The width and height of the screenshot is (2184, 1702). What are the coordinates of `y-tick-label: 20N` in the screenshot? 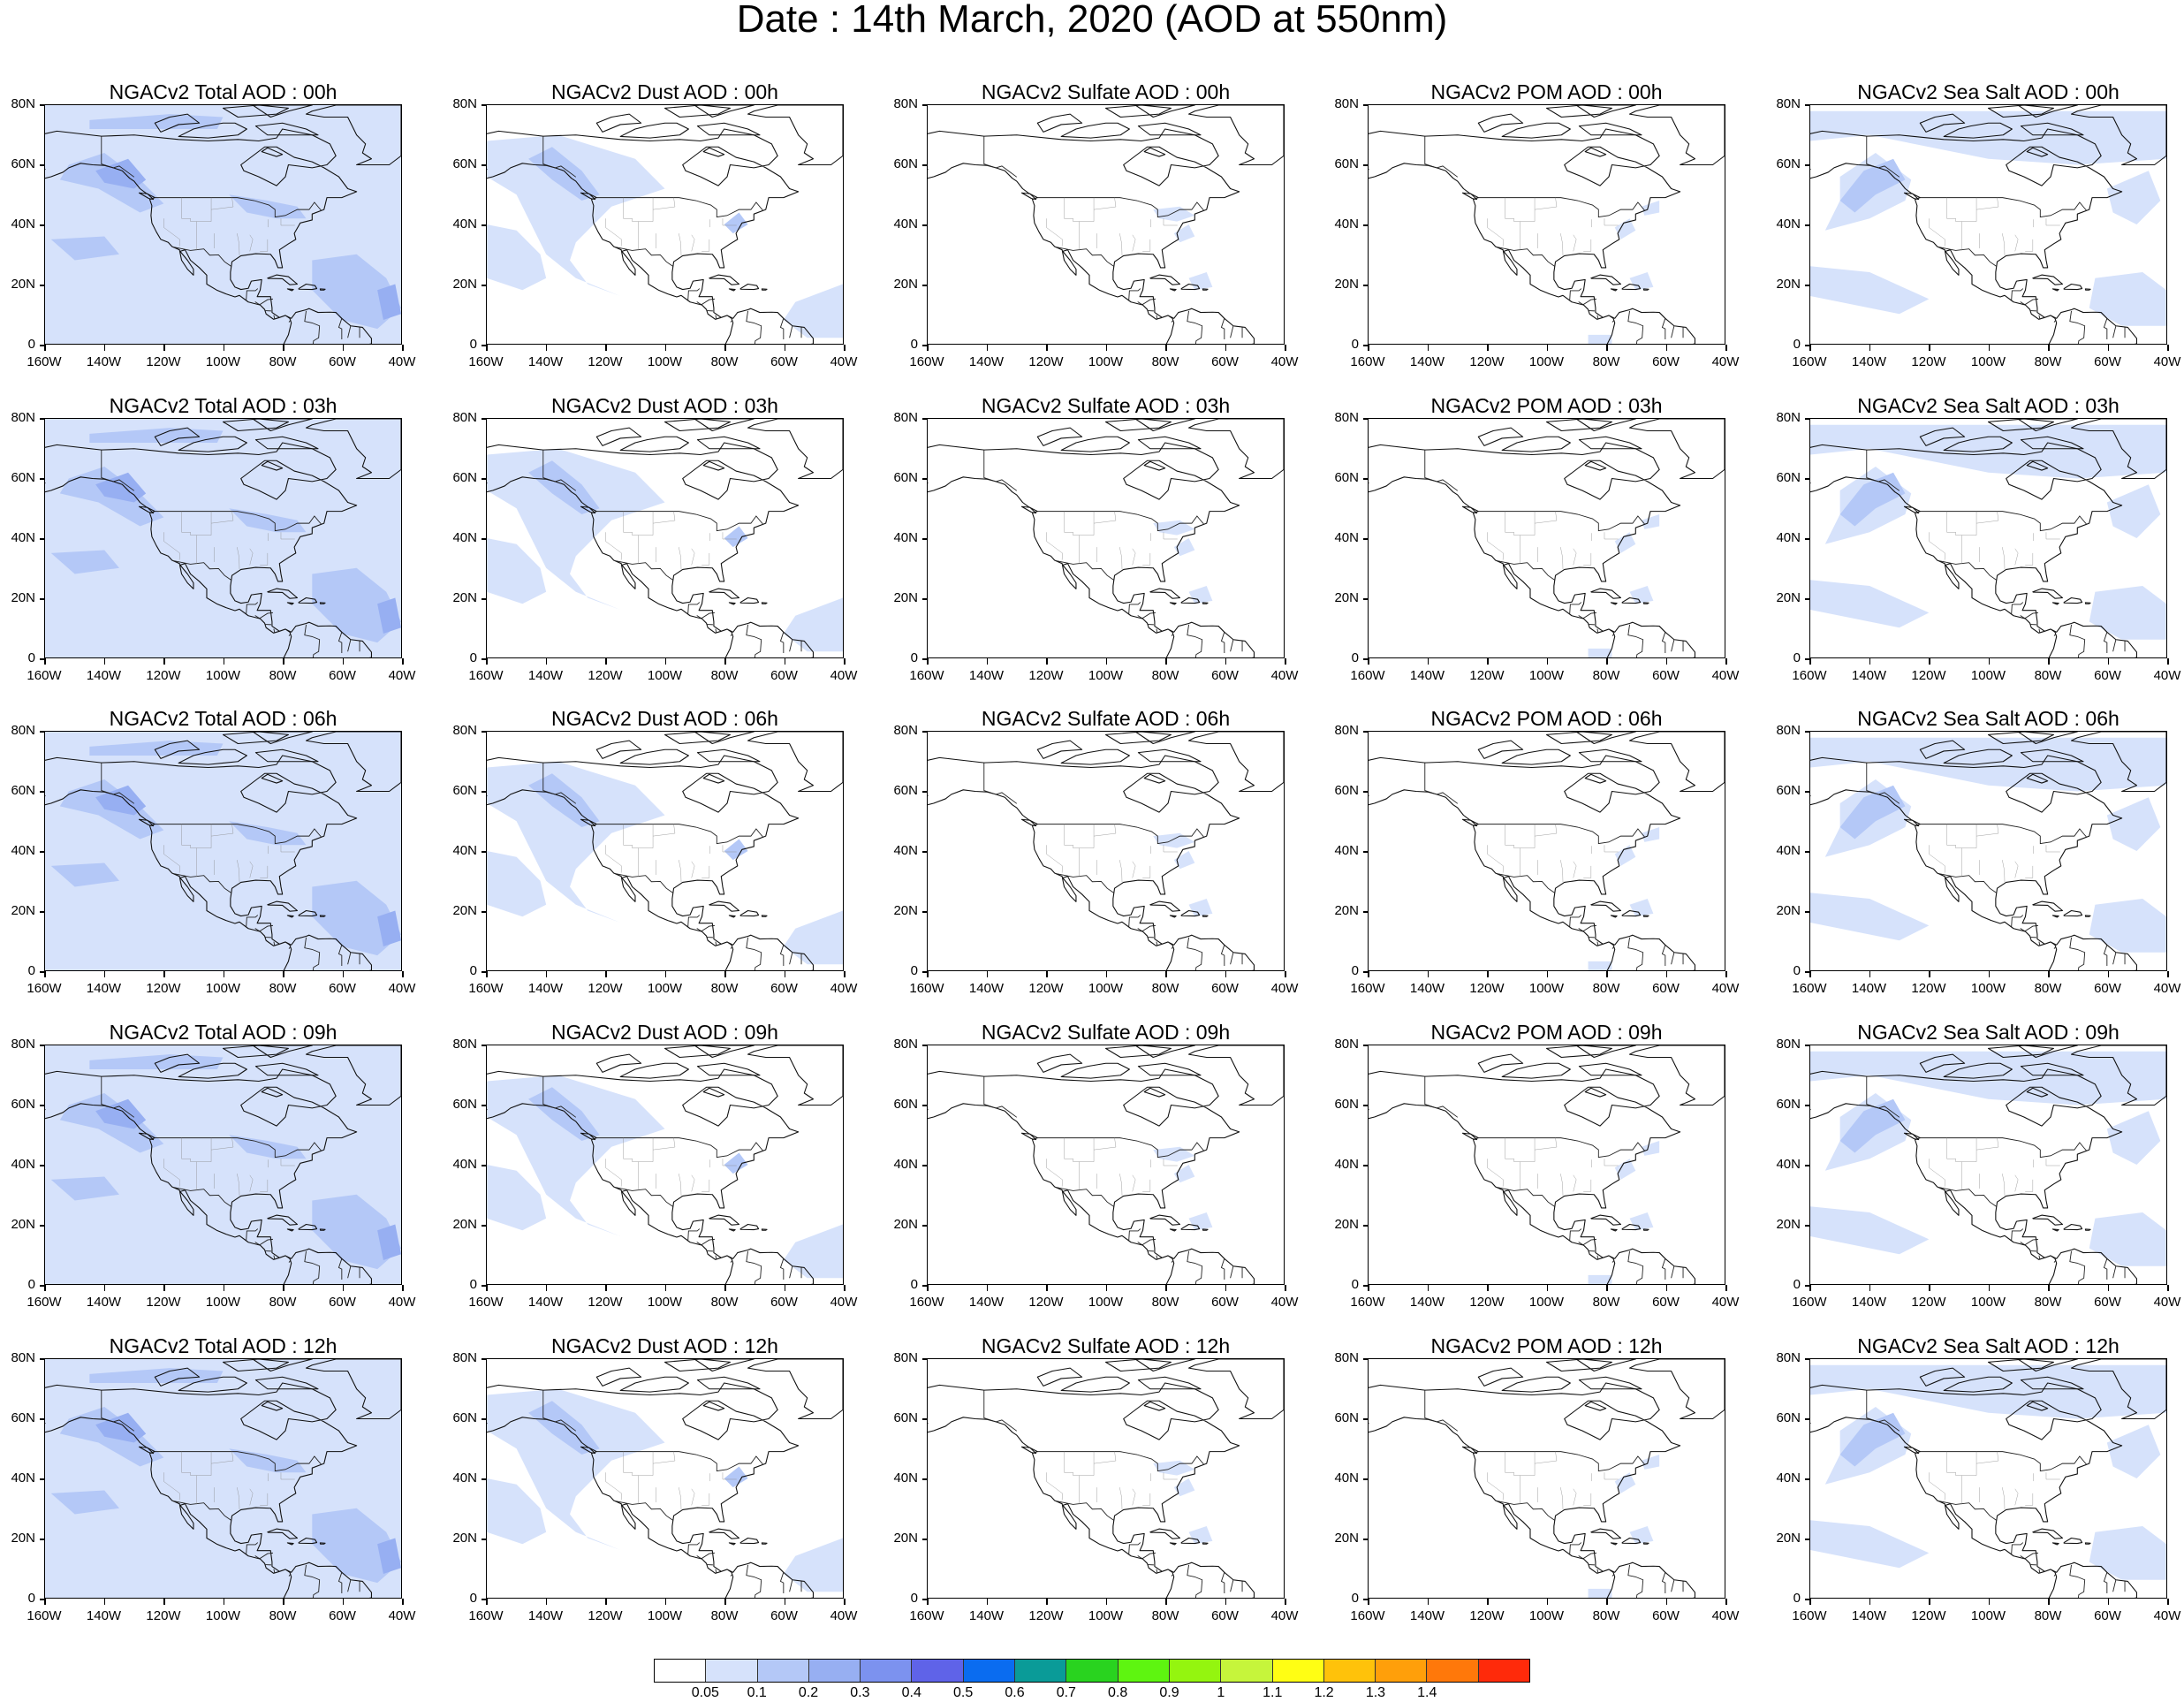 It's located at (905, 597).